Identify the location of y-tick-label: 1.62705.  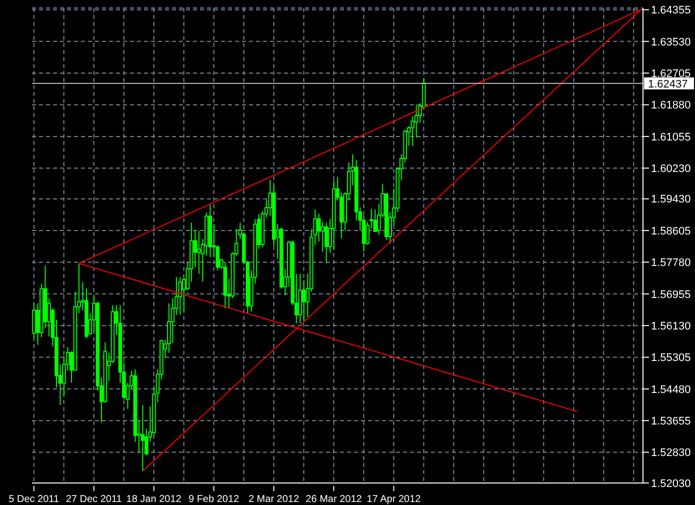
(671, 74).